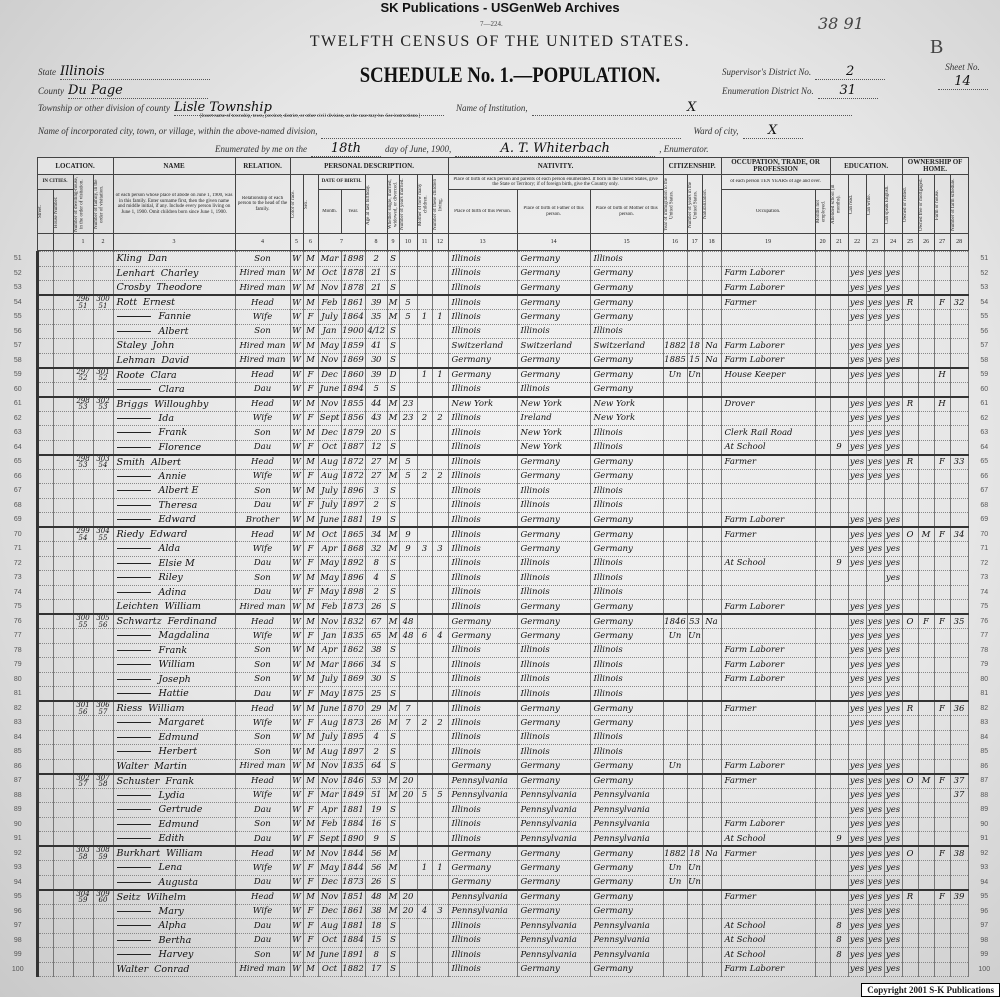 The image size is (1000, 997). Describe the element at coordinates (942, 204) in the screenshot. I see `header-farm-cell: Farm or house.` at that location.